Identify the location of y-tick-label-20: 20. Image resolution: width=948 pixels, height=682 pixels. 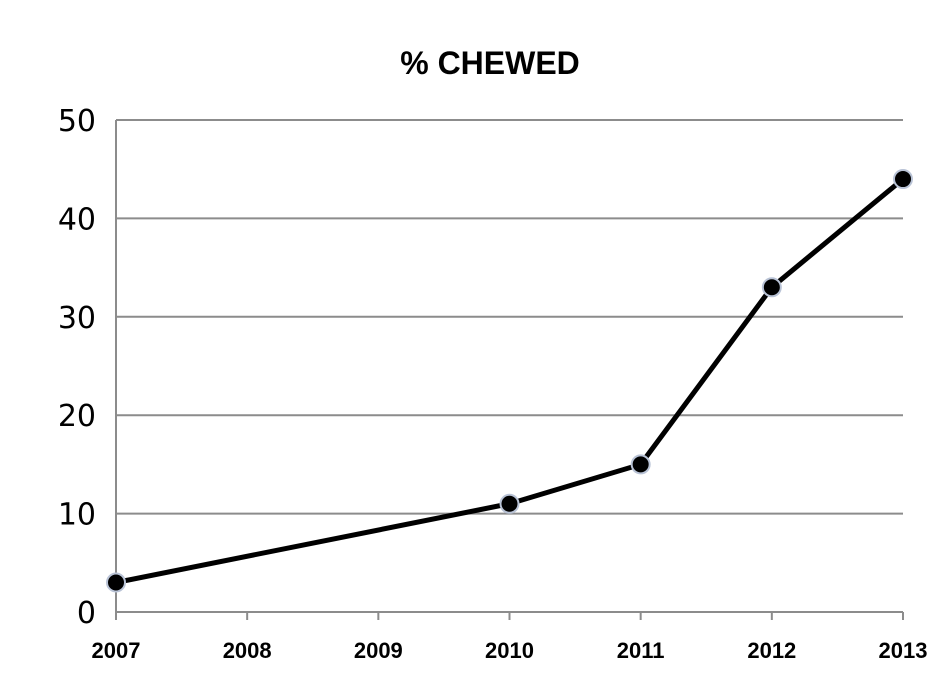
(77, 416).